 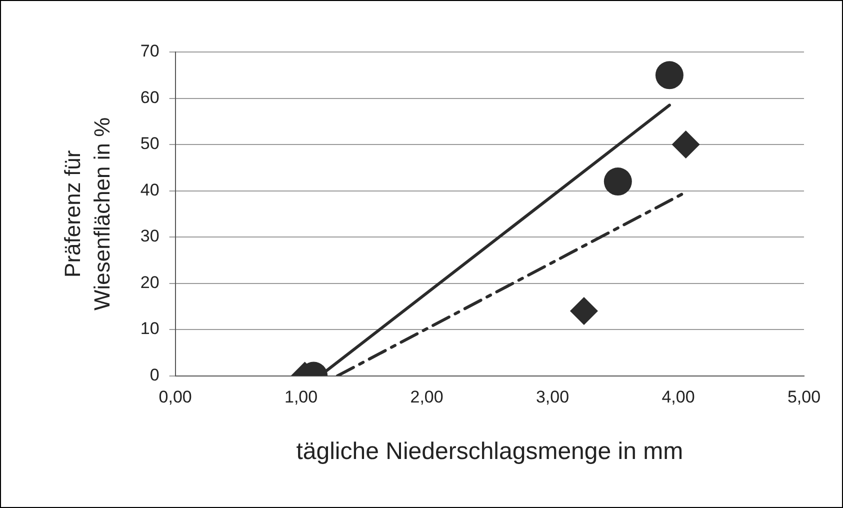 I want to click on y-tick-label: 20, so click(x=150, y=282).